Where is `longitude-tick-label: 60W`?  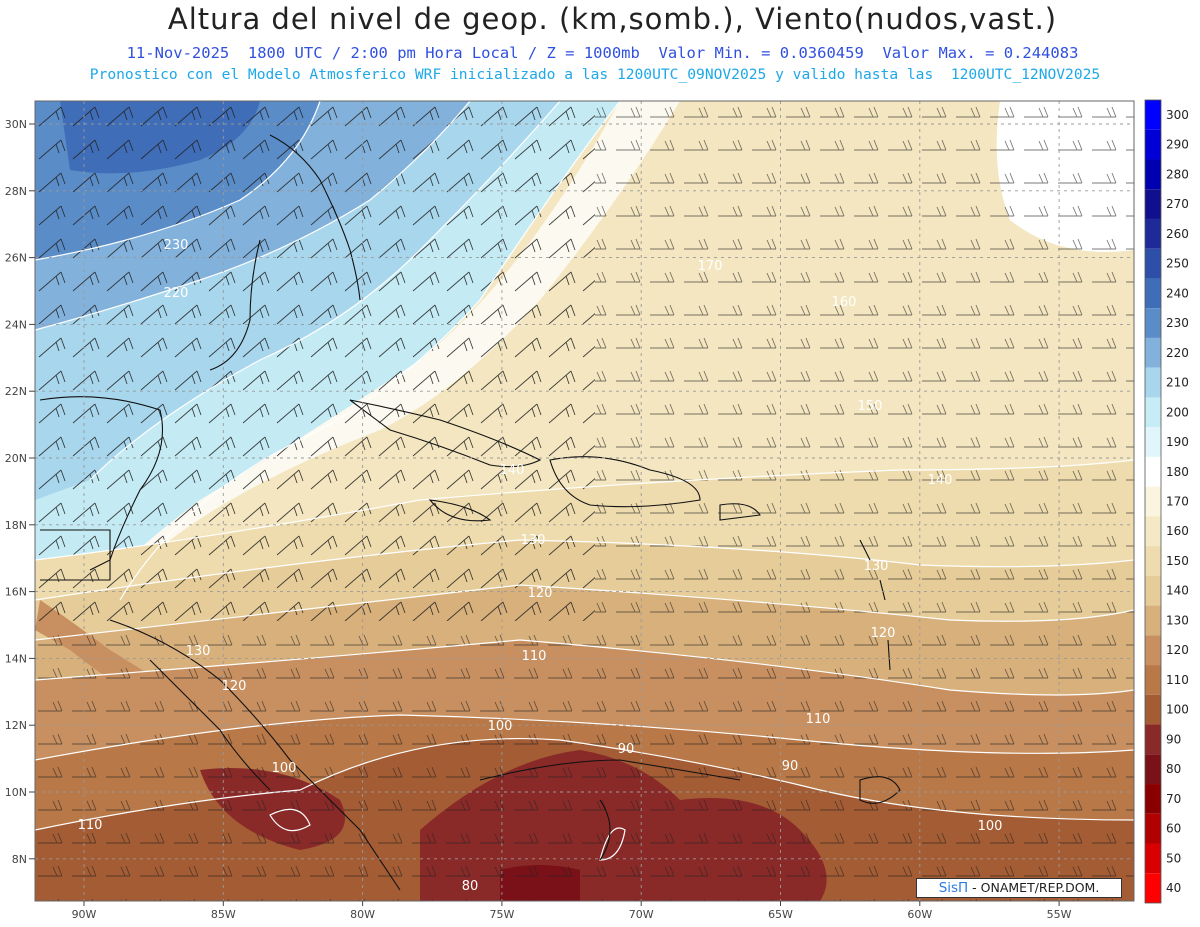
longitude-tick-label: 60W is located at coordinates (919, 914).